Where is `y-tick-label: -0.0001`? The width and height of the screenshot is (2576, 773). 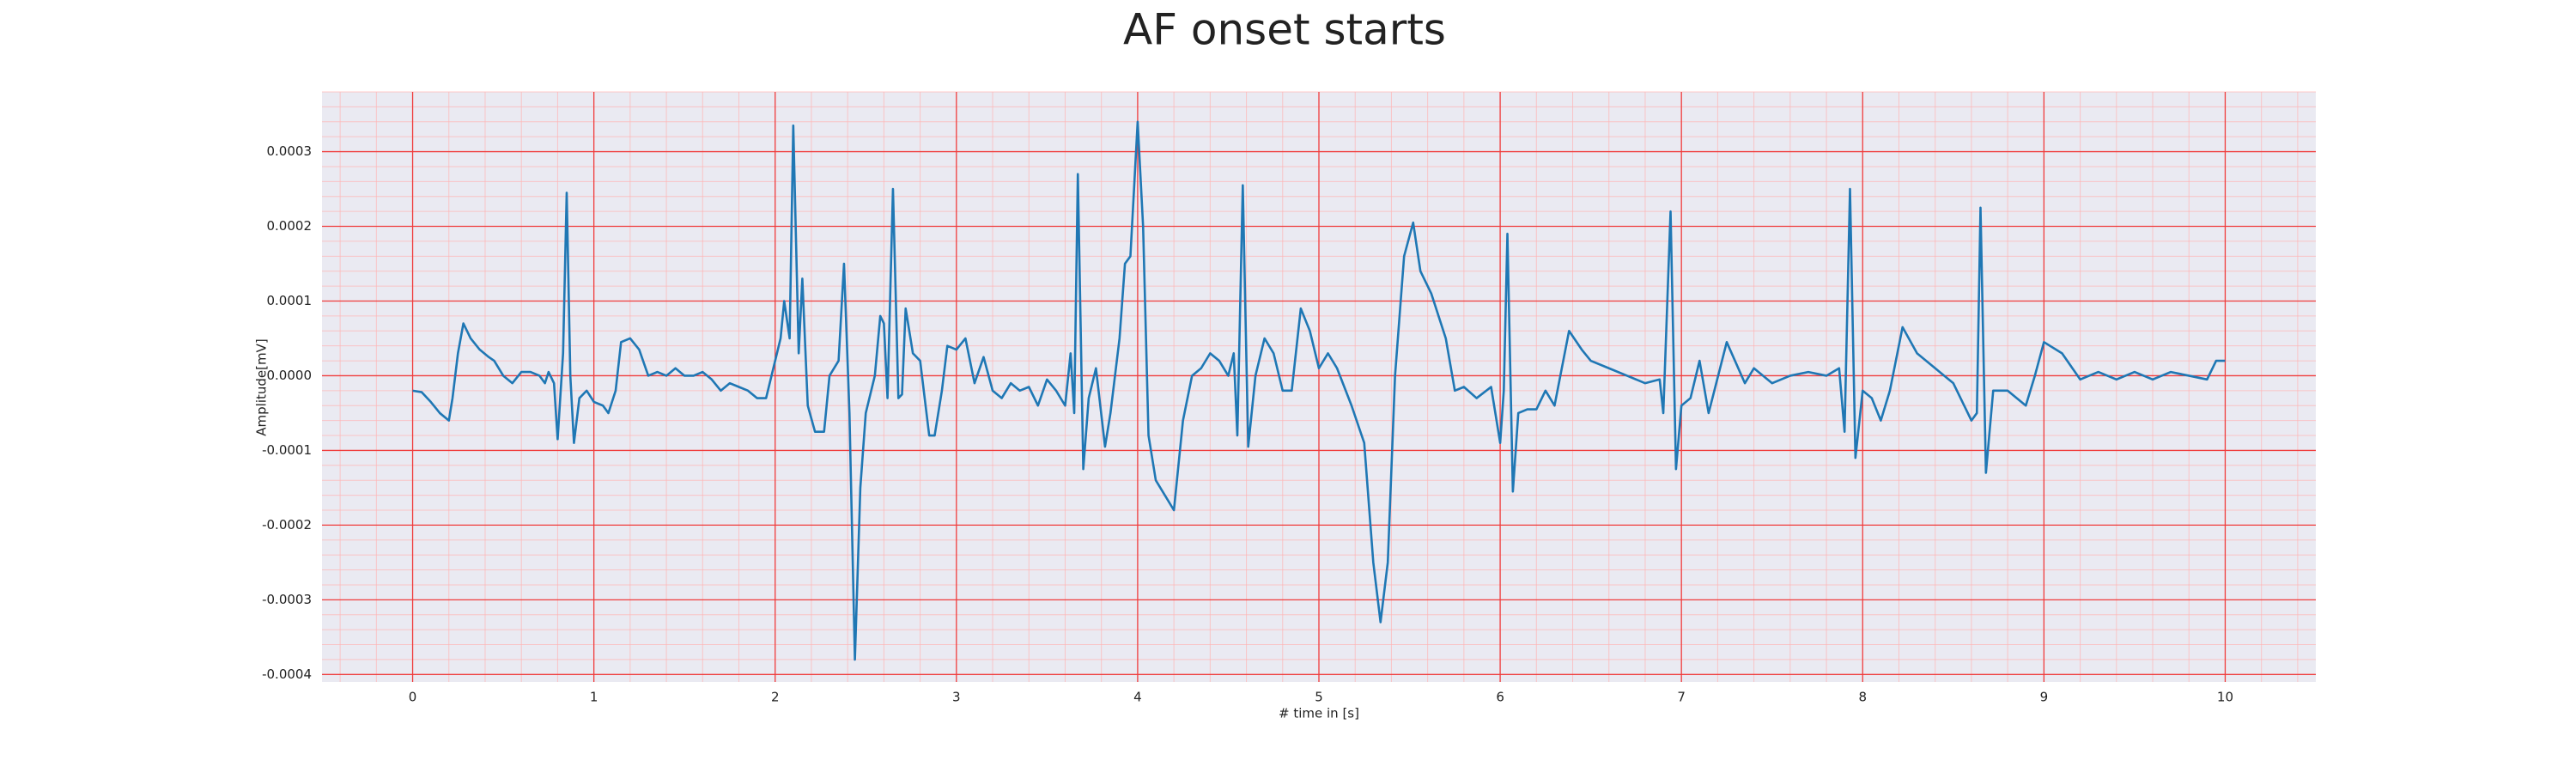 y-tick-label: -0.0001 is located at coordinates (287, 450).